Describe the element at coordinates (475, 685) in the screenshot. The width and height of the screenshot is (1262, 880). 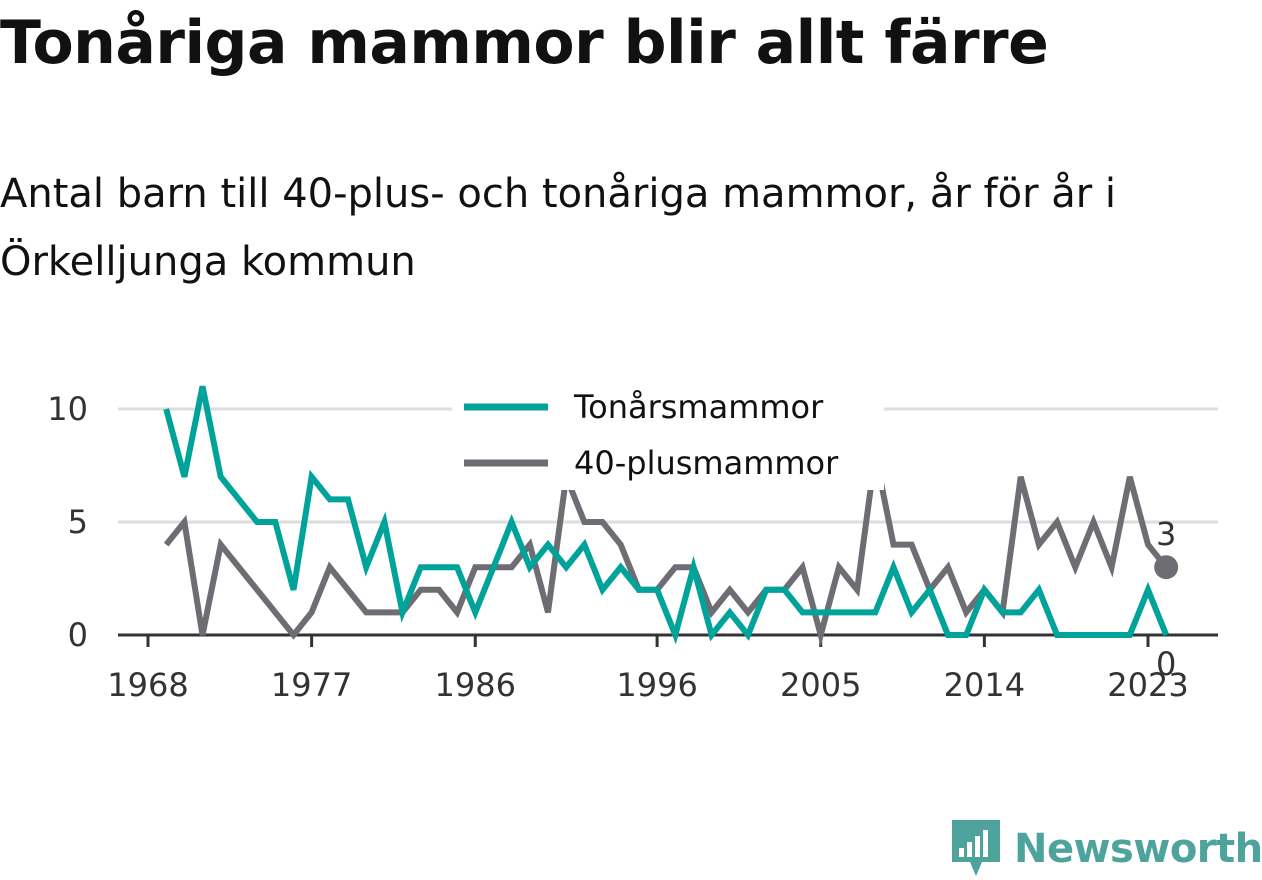
I see `x-tick-label-1986: 1986` at that location.